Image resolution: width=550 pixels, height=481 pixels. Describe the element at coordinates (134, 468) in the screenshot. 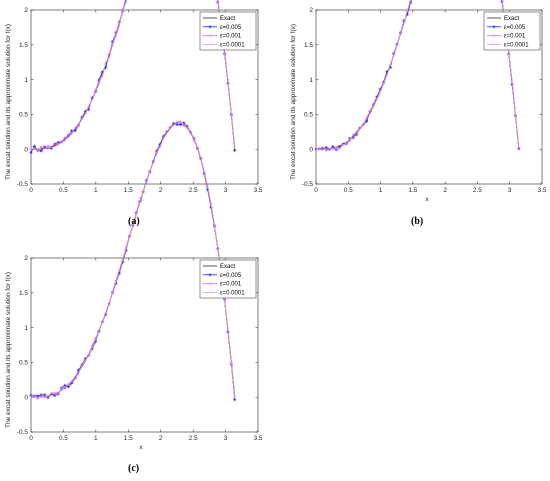

I see `caption-c: (c)` at that location.